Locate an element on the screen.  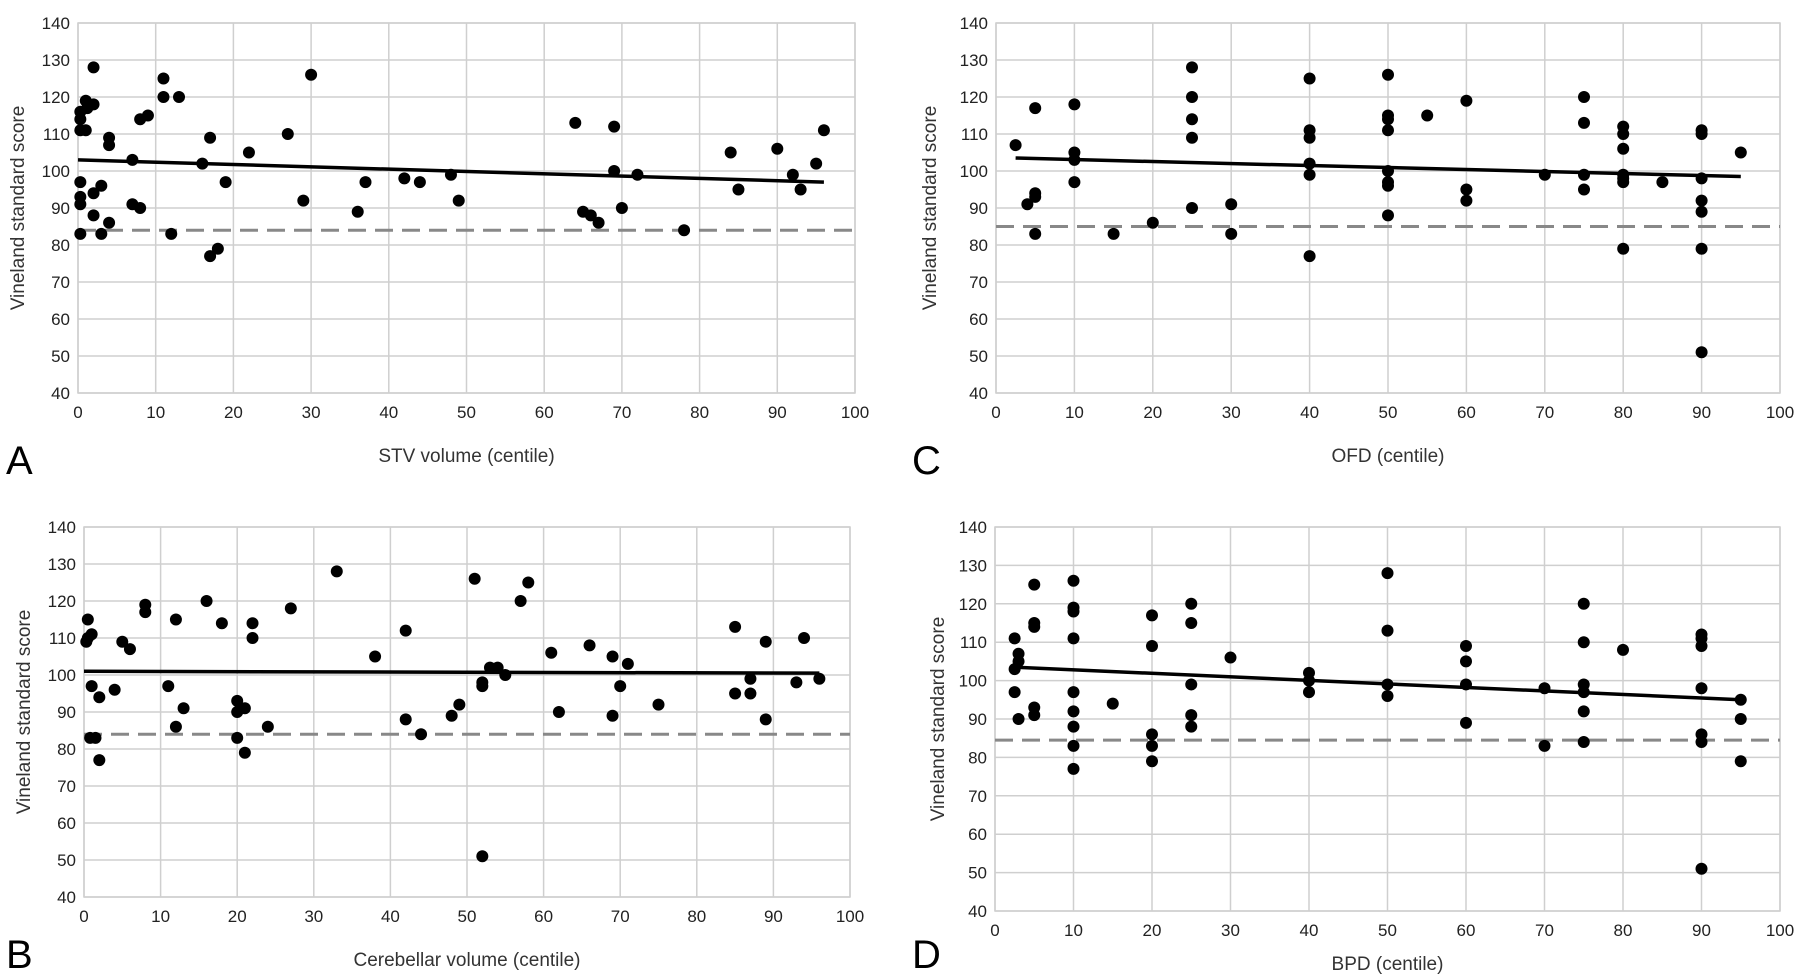
y-tick-label: 40 is located at coordinates (978, 393).